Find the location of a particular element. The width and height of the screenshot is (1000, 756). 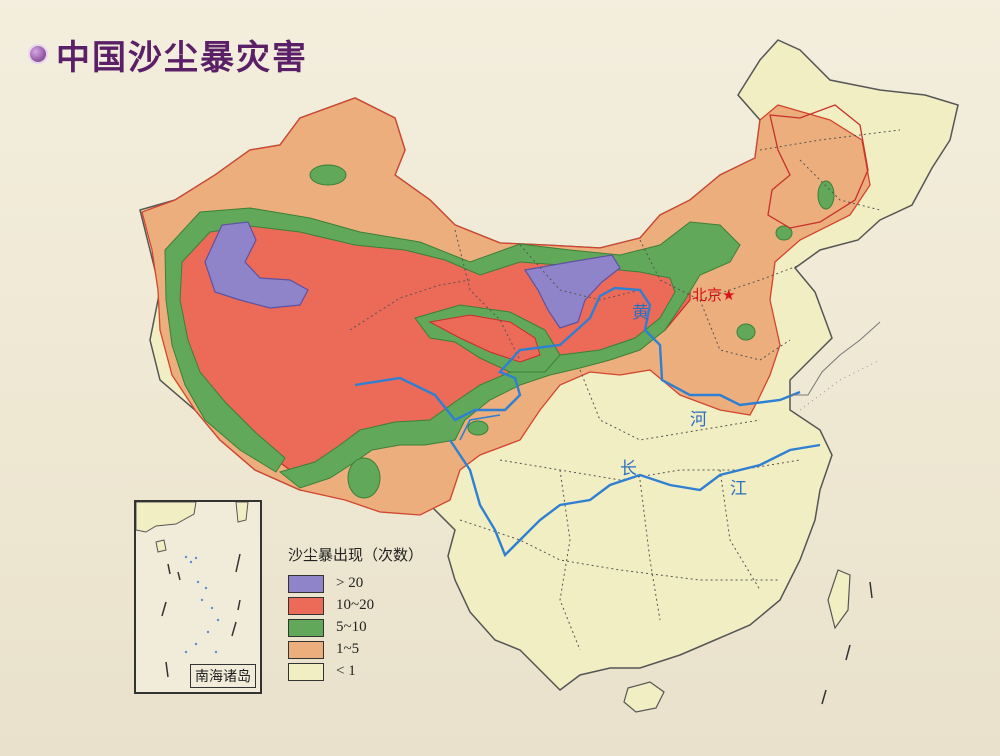

zone-gt20-east is located at coordinates (572, 291).